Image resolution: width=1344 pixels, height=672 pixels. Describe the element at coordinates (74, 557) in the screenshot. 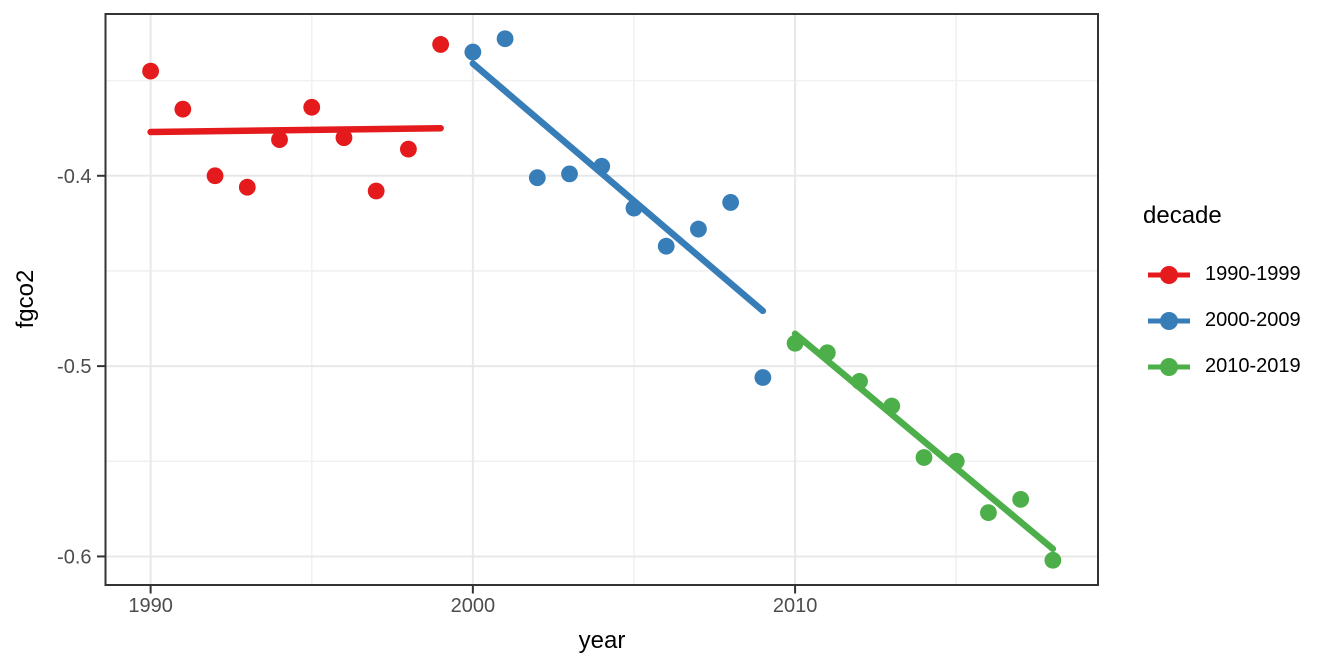

I see `y-axis-tick-label: -0.6` at that location.